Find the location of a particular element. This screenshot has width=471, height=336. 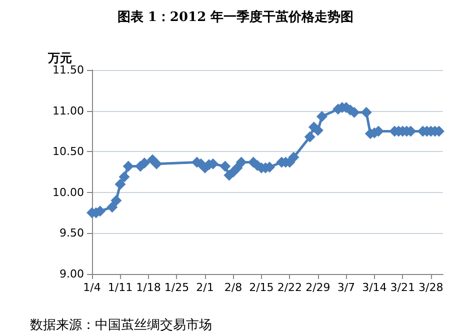

x-tick-label: 2/15 is located at coordinates (261, 287).